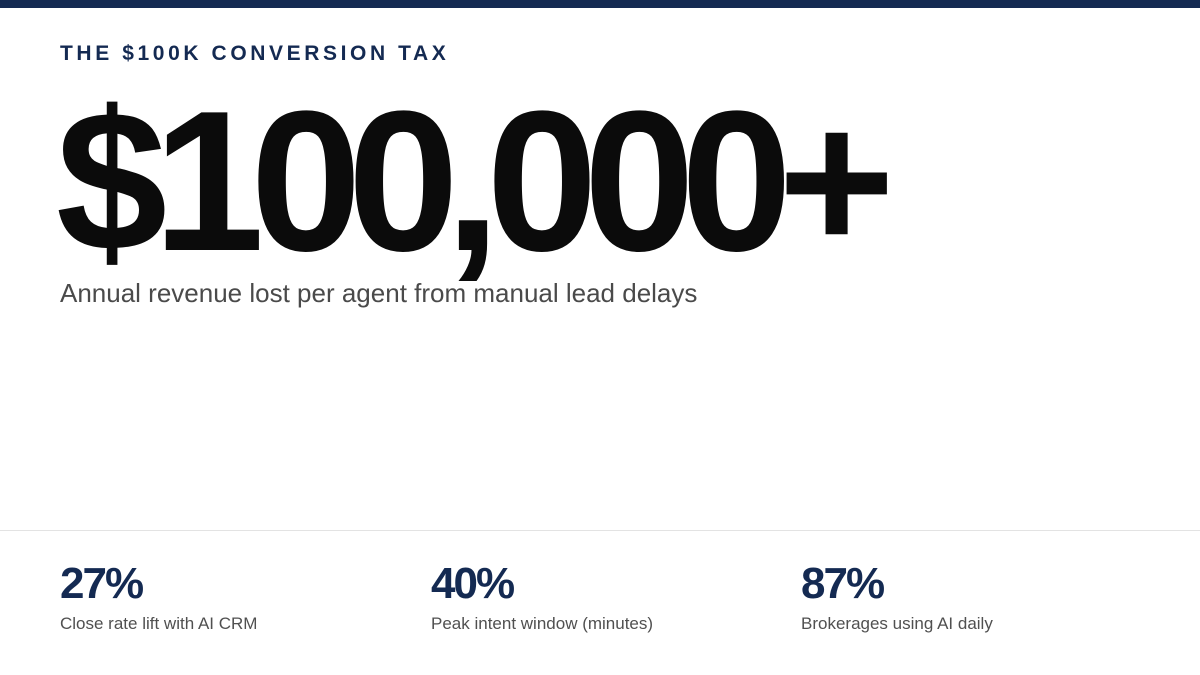 The height and width of the screenshot is (675, 1200). Describe the element at coordinates (102, 583) in the screenshot. I see `stat-value: 27%` at that location.